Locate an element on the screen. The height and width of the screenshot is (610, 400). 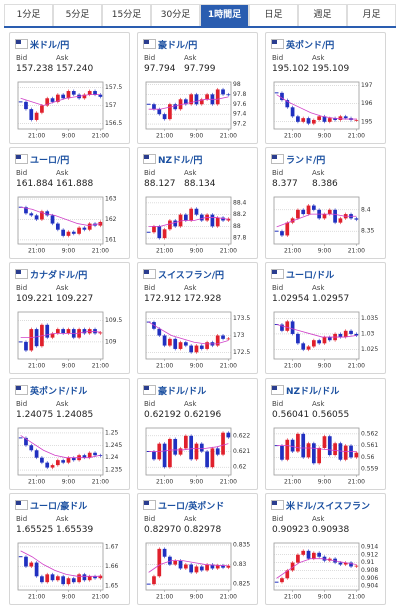
pair-name: 米ドル/円 is located at coordinates (50, 46).